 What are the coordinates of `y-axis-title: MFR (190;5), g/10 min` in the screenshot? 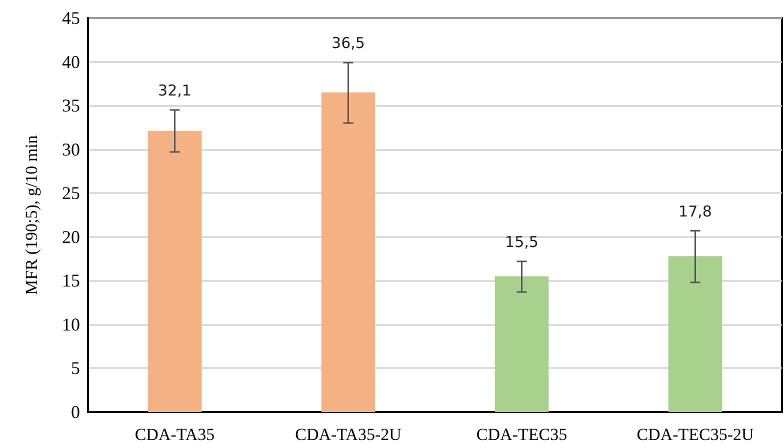 It's located at (31, 214).